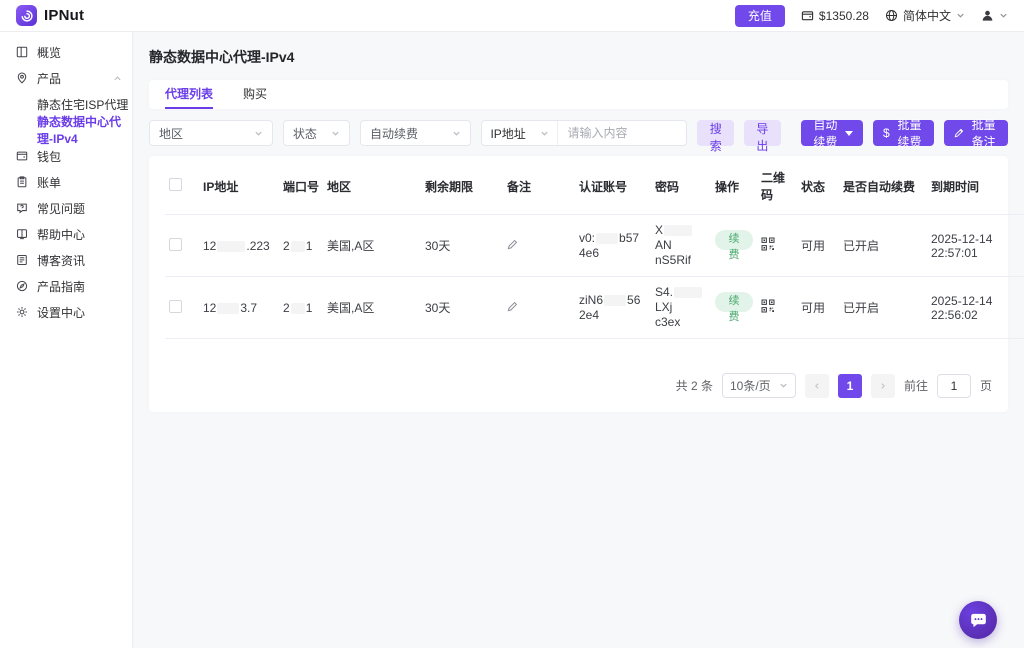  Describe the element at coordinates (734, 186) in the screenshot. I see `col-action: 操作` at that location.